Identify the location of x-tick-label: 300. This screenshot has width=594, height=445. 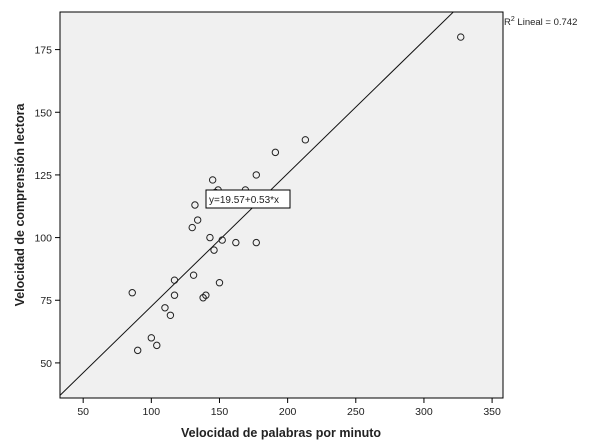
(424, 412).